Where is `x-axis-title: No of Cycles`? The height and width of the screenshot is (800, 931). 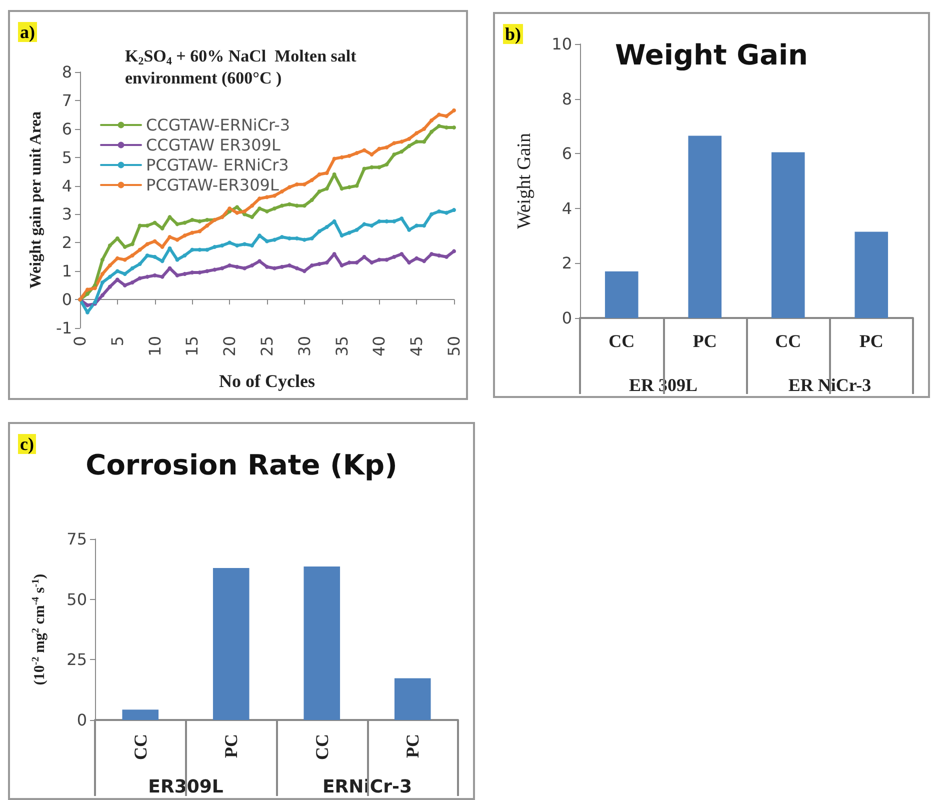 x-axis-title: No of Cycles is located at coordinates (267, 381).